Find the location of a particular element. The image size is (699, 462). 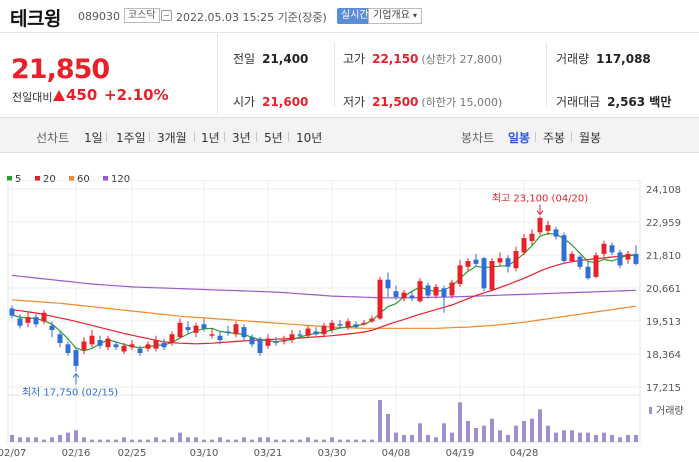

tab-1day: 1일 is located at coordinates (93, 138).